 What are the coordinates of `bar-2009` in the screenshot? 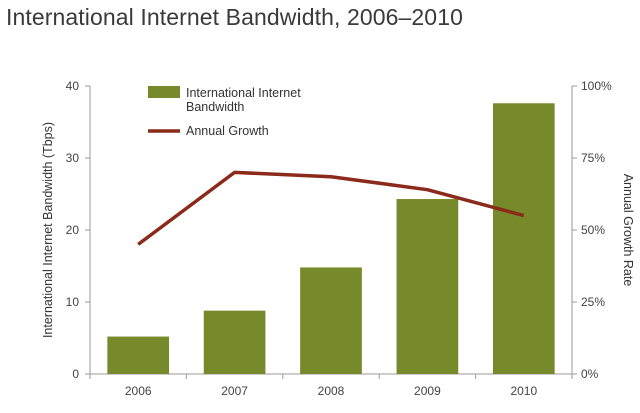 It's located at (427, 286).